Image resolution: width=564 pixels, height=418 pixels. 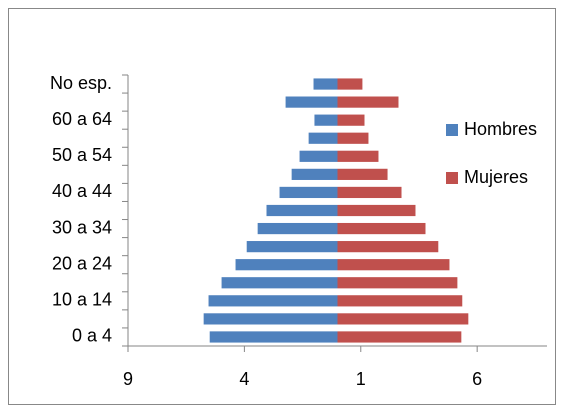 What do you see at coordinates (82, 300) in the screenshot?
I see `y-tick-label: 10 a 14` at bounding box center [82, 300].